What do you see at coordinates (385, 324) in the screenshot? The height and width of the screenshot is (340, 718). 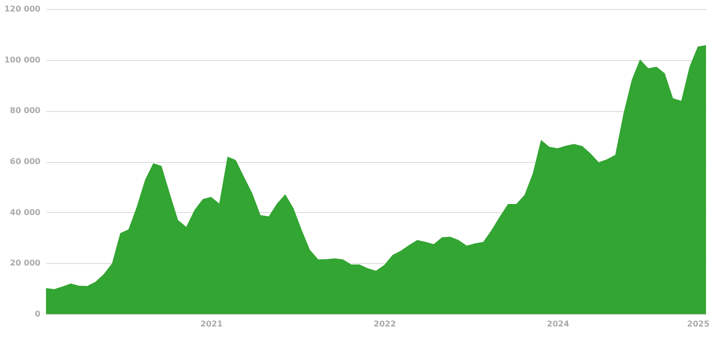 I see `x-tick-label: 2022` at bounding box center [385, 324].